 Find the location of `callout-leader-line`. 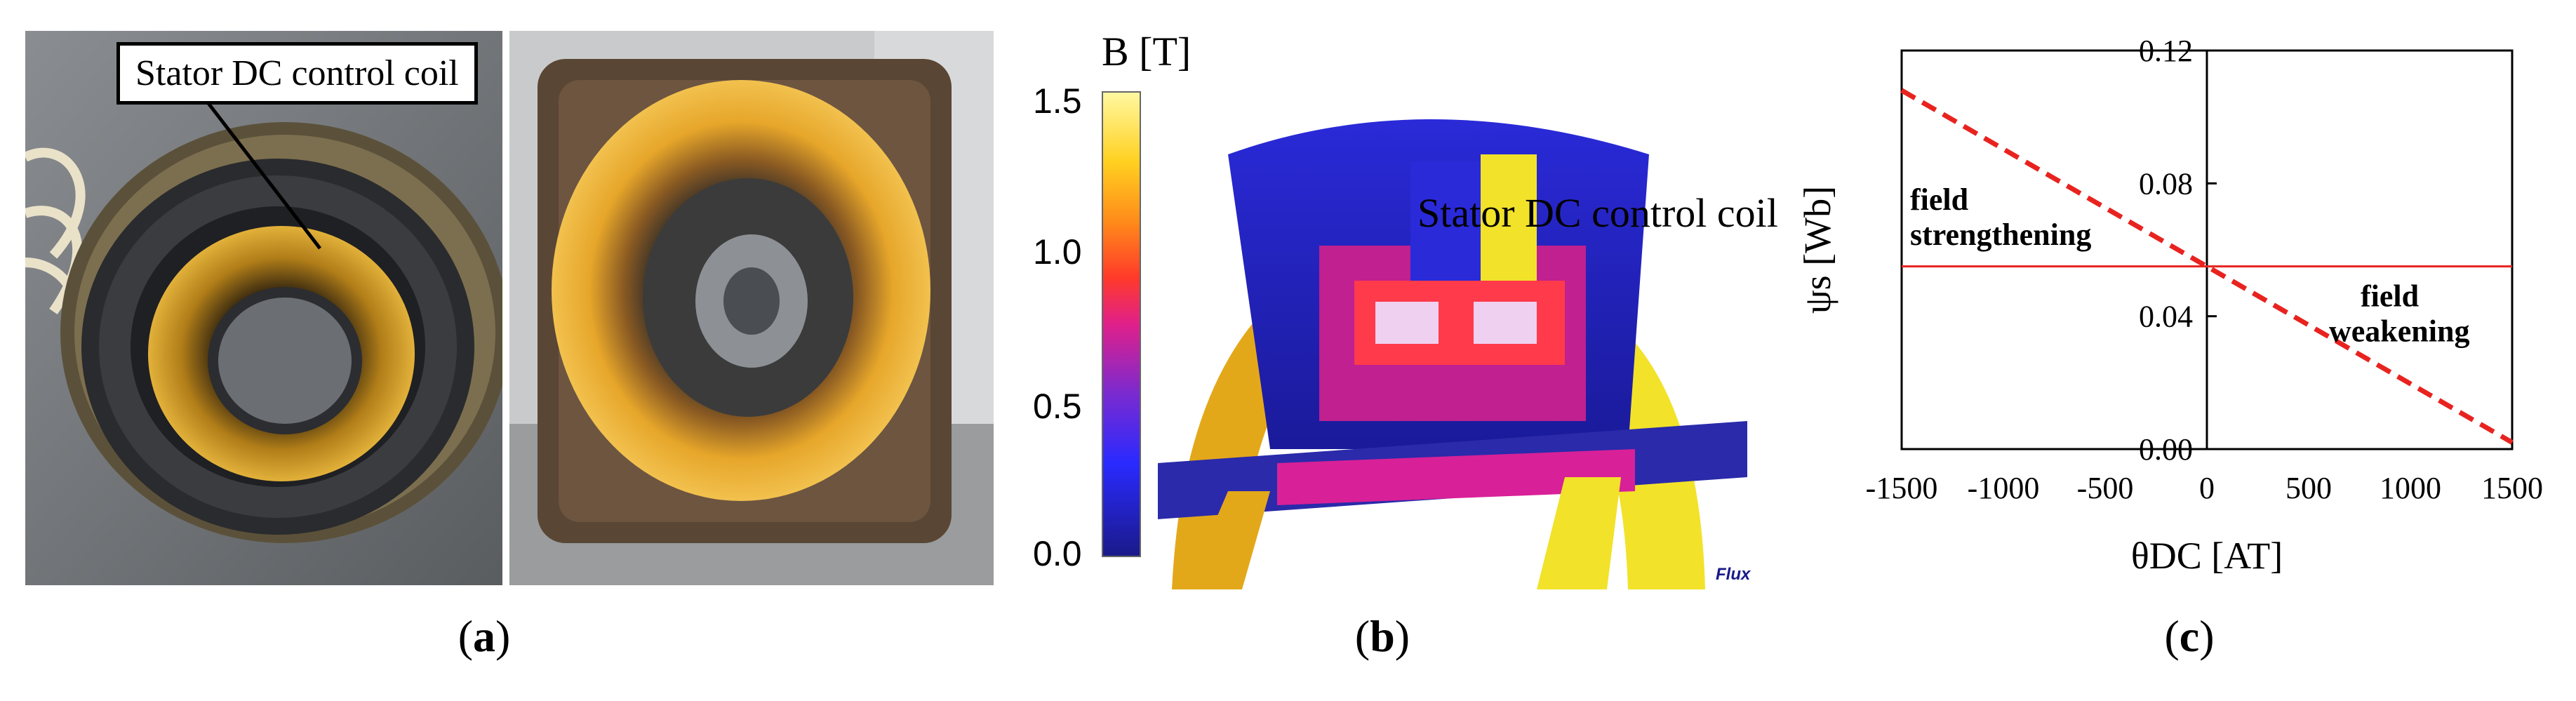

callout-leader-line is located at coordinates (263, 175).